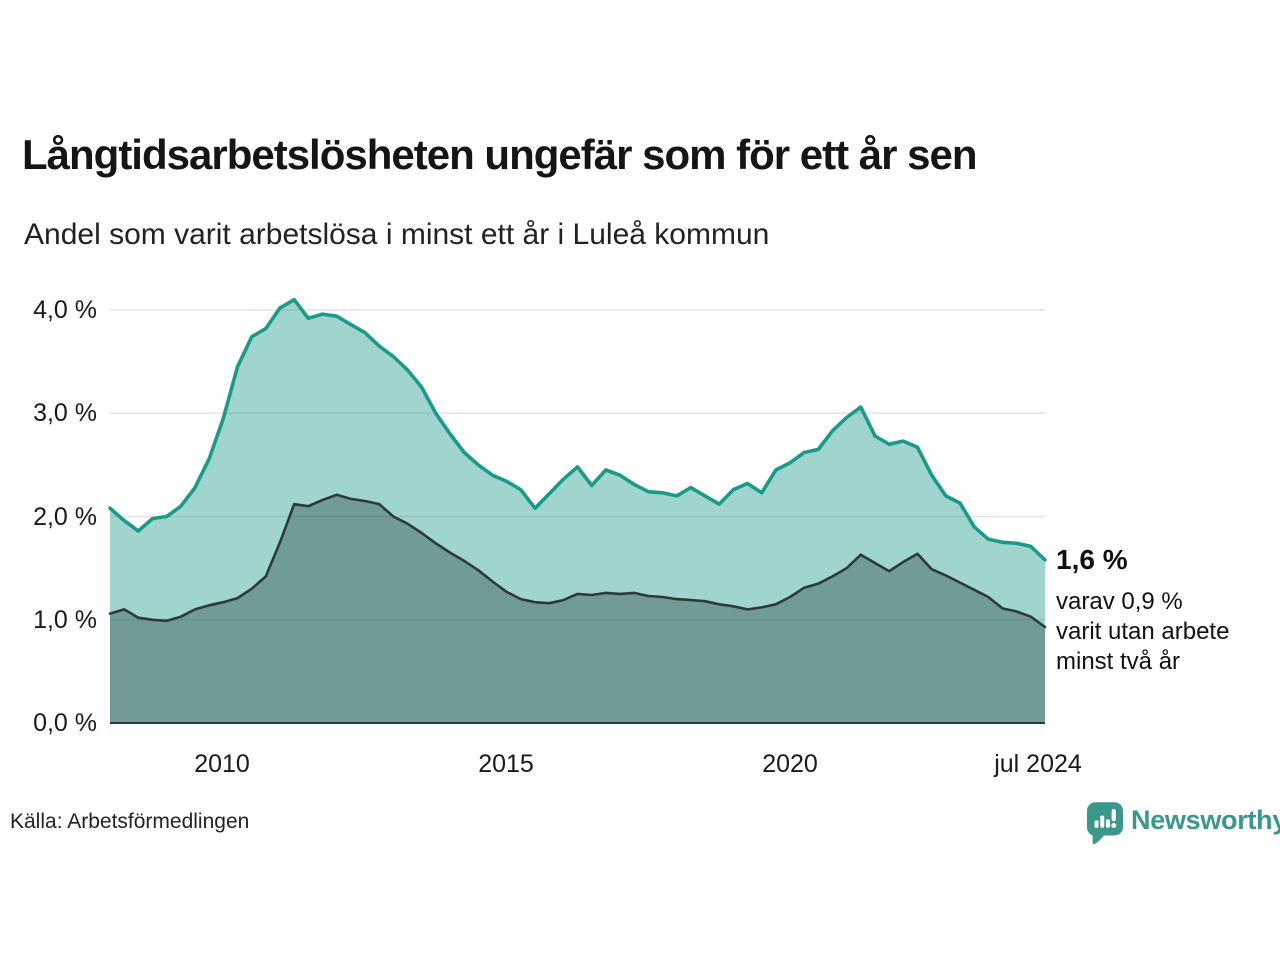  I want to click on y-tick-label: 1,0 %, so click(65, 620).